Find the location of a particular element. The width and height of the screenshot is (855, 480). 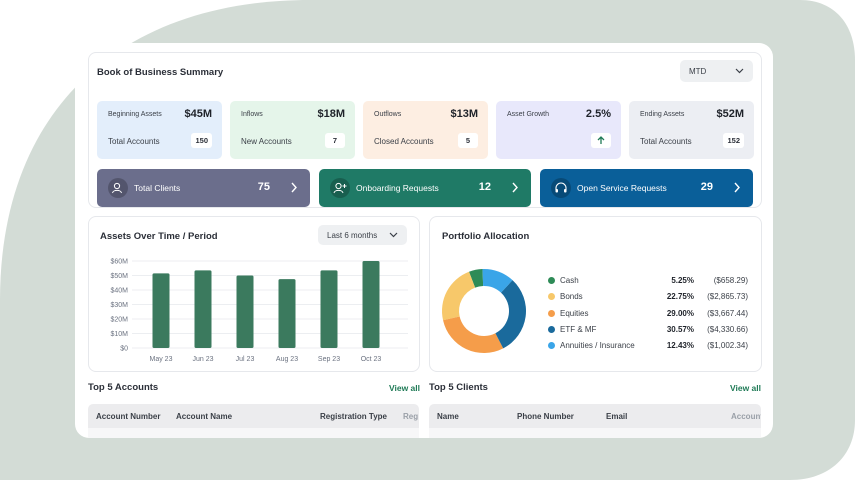

metric-sub-value: 7 is located at coordinates (335, 140).